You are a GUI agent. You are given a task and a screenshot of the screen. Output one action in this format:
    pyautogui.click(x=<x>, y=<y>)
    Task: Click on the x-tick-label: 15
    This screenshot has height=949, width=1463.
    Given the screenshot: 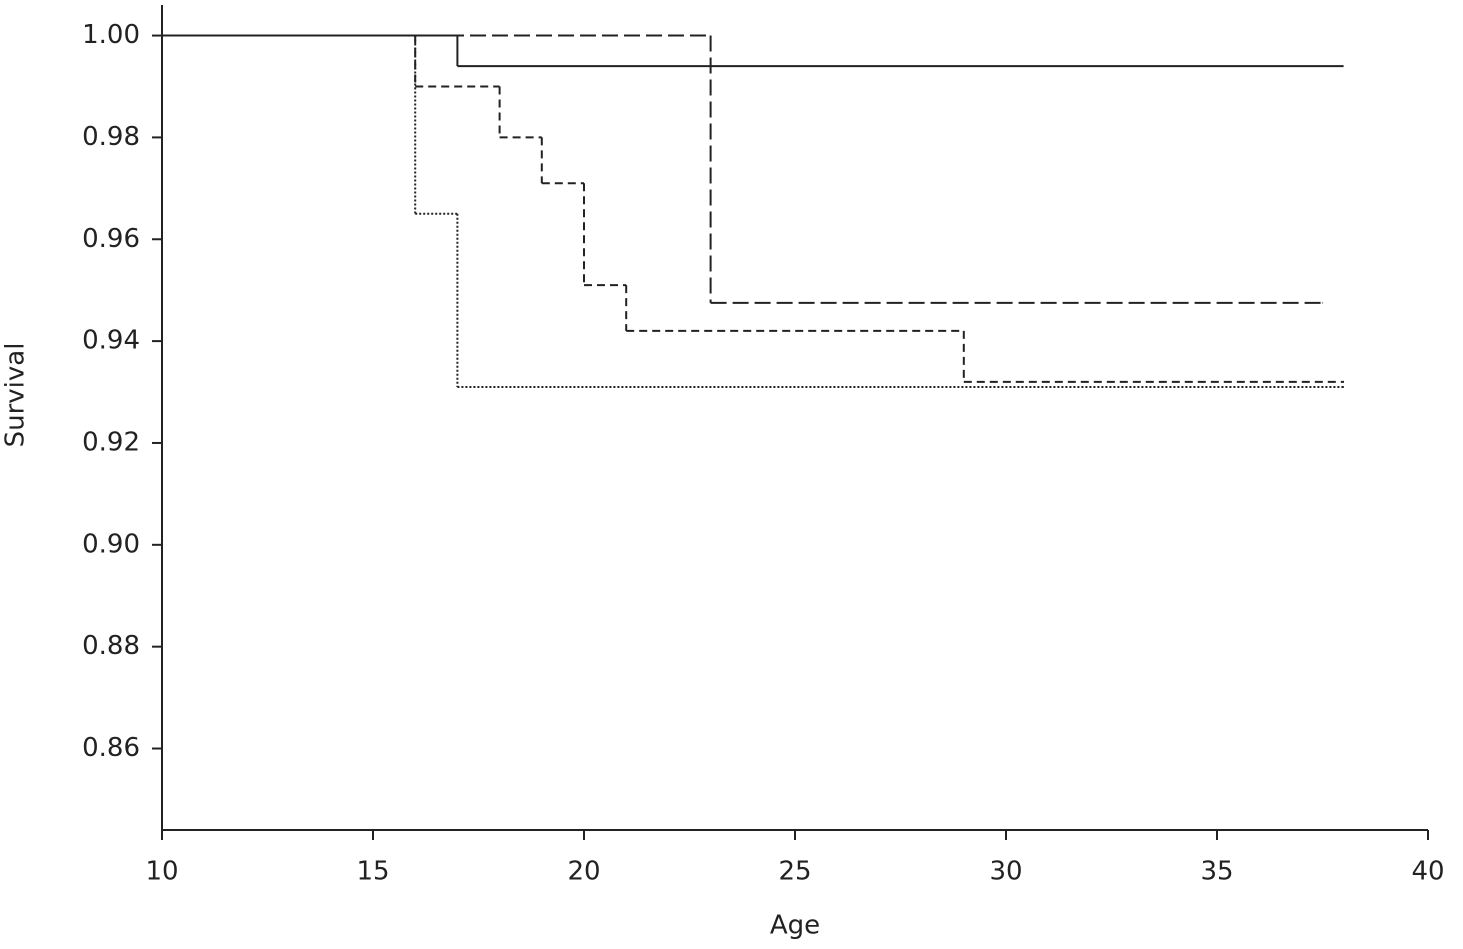 What is the action you would take?
    pyautogui.click(x=372, y=872)
    